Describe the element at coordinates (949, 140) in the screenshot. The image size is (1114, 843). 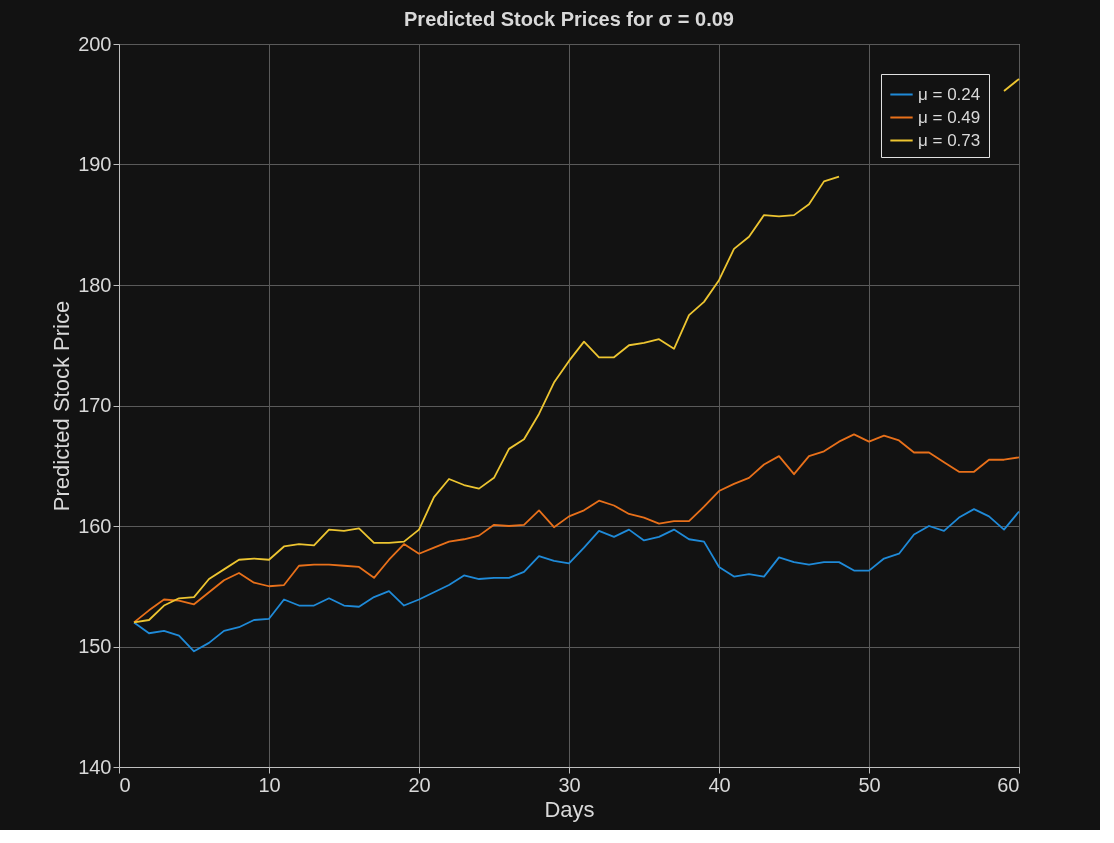
I see `legend-label: μ = 0.73` at that location.